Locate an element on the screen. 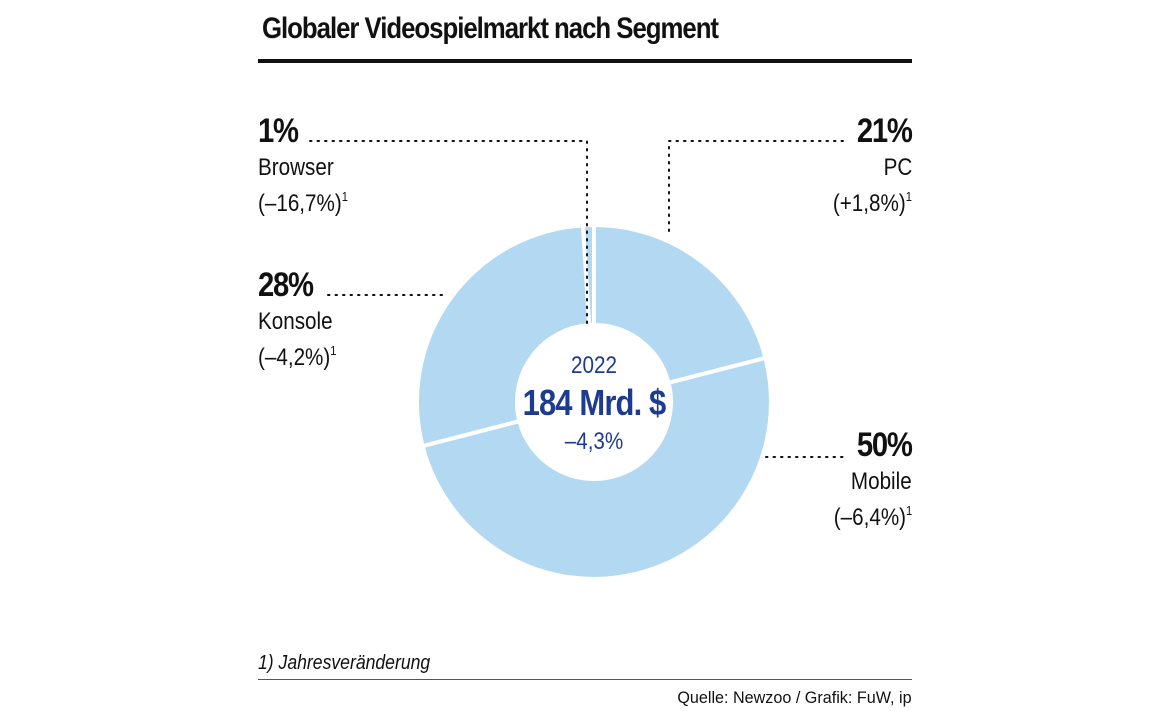 This screenshot has width=1170, height=711. label-mobile: 50% is located at coordinates (880, 445).